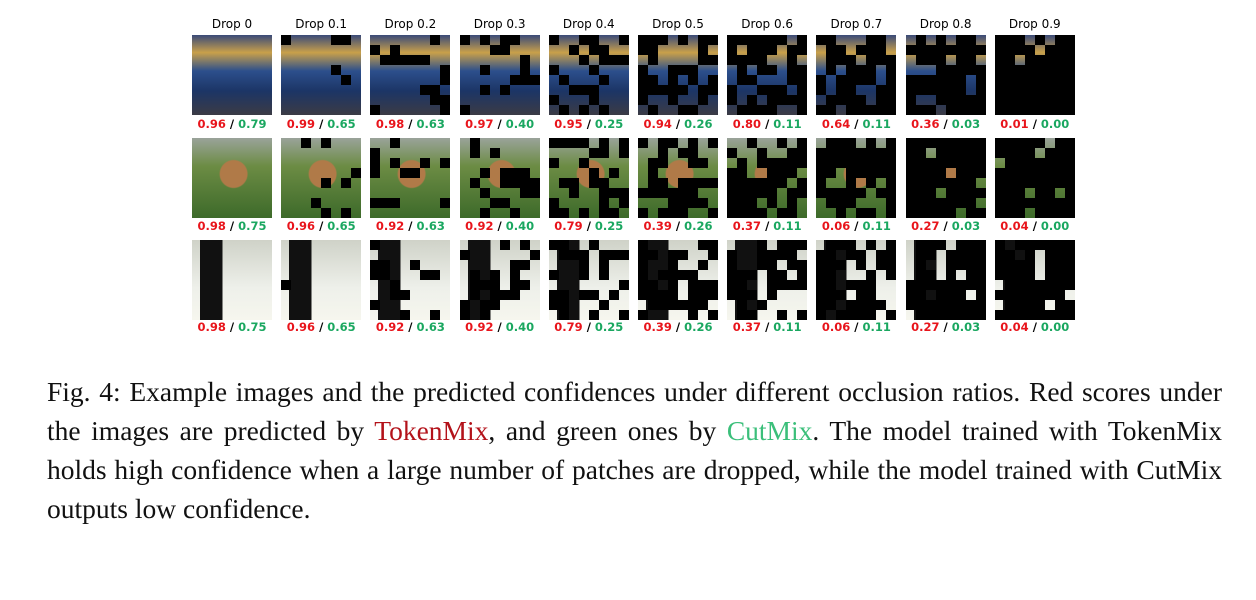 This screenshot has width=1256, height=600. I want to click on cutmix-score: 0.65, so click(341, 124).